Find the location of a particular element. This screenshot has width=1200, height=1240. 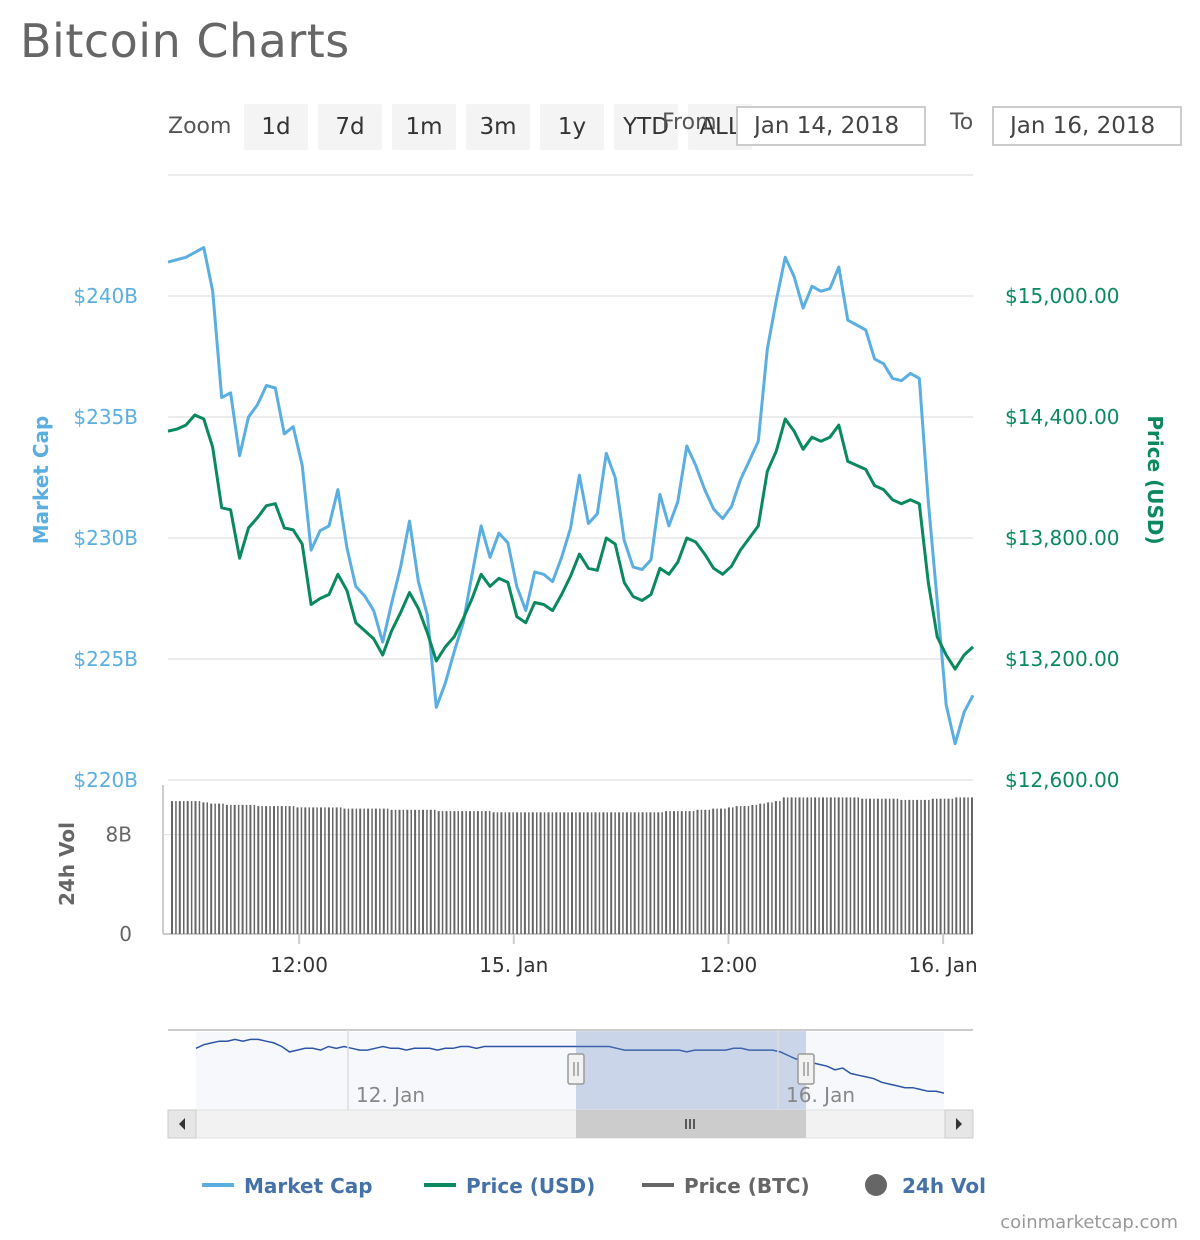

volume-tick-label: 0 is located at coordinates (125, 934).